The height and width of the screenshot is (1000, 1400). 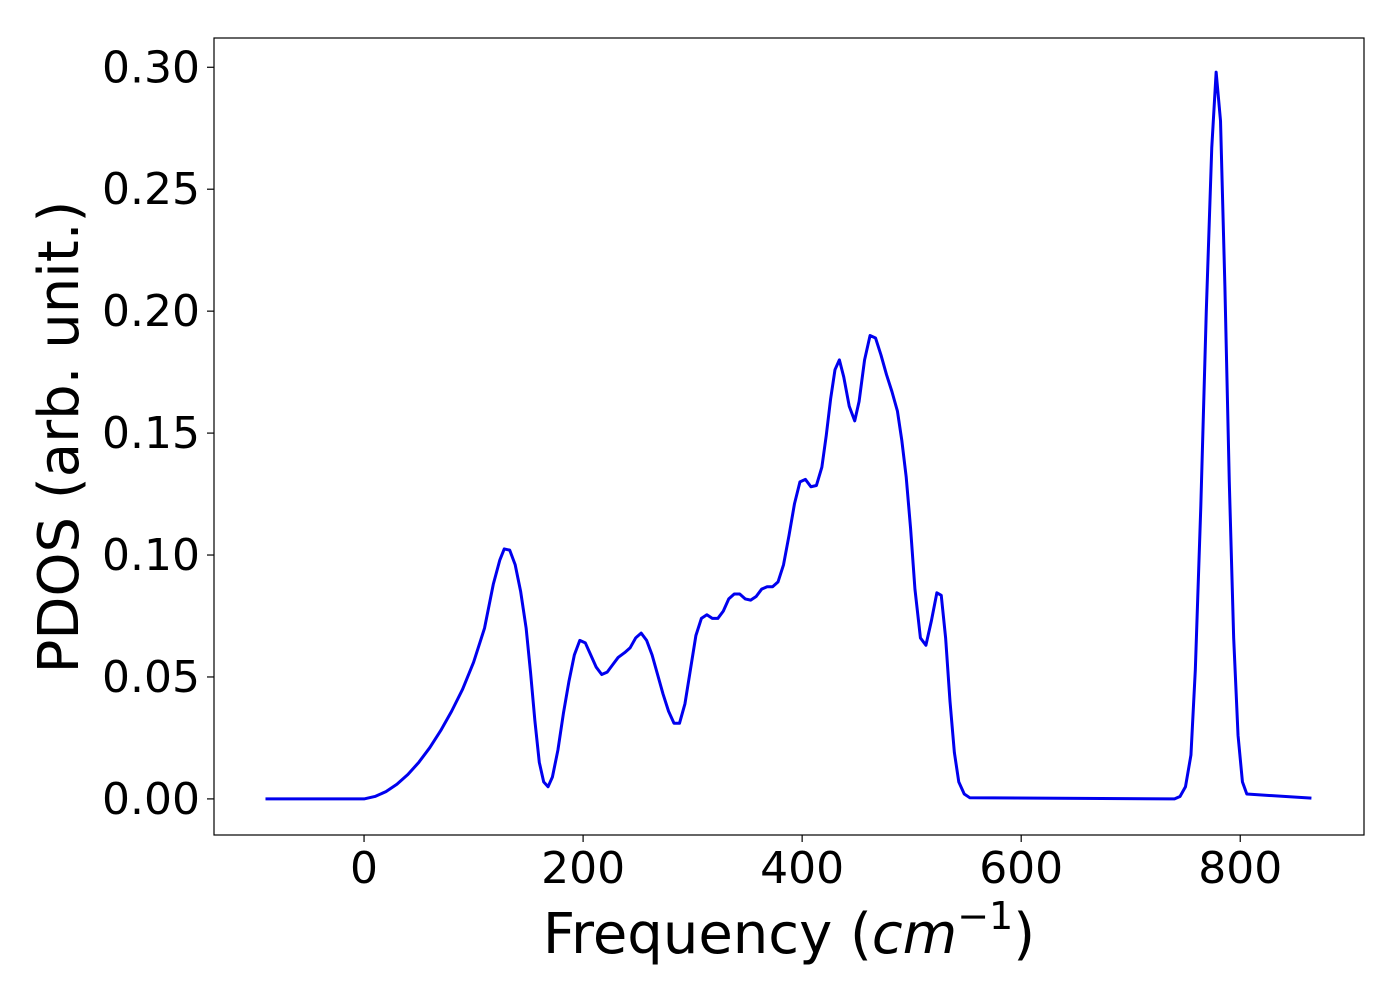 What do you see at coordinates (914, 934) in the screenshot?
I see `x-label-unit: cm` at bounding box center [914, 934].